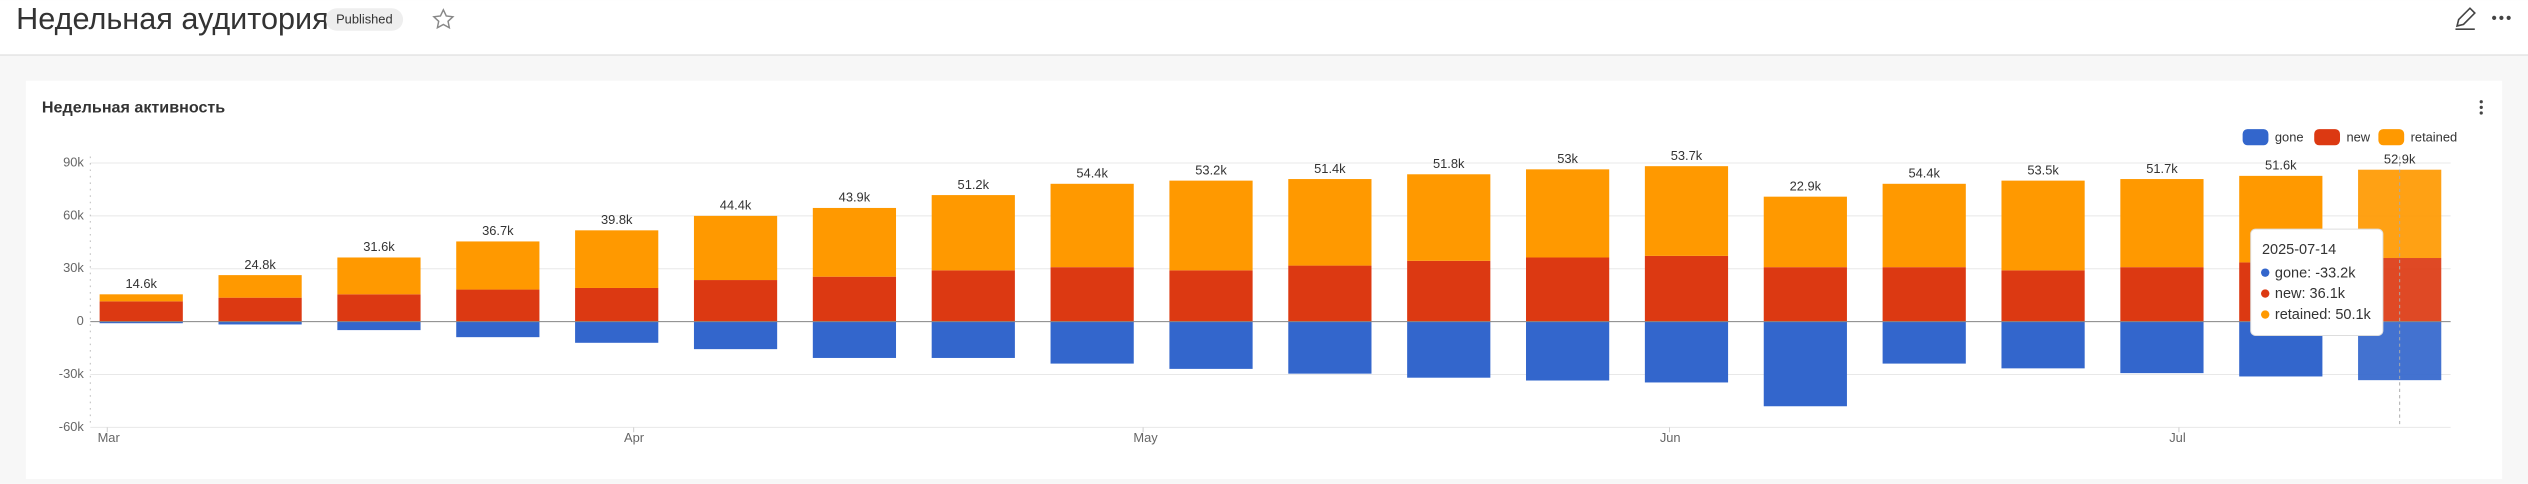  Describe the element at coordinates (109, 437) in the screenshot. I see `x-tick-label: Mar` at that location.